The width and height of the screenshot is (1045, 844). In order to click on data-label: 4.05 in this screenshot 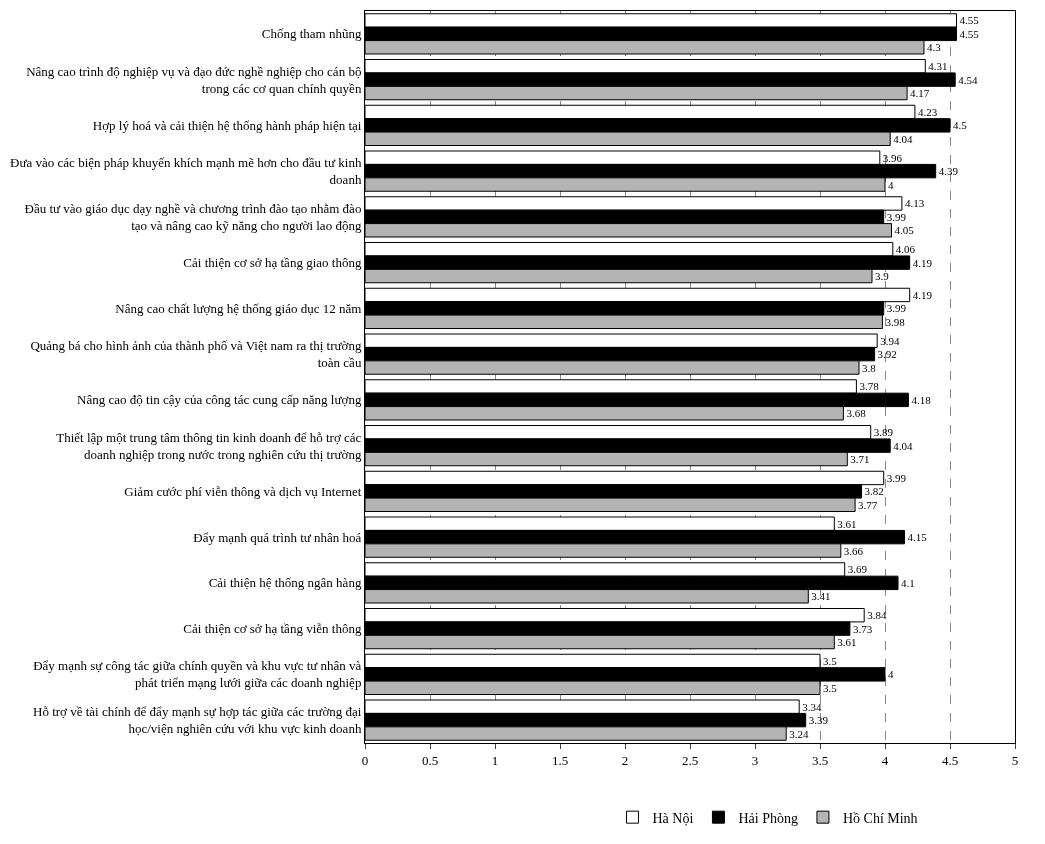, I will do `click(904, 230)`.